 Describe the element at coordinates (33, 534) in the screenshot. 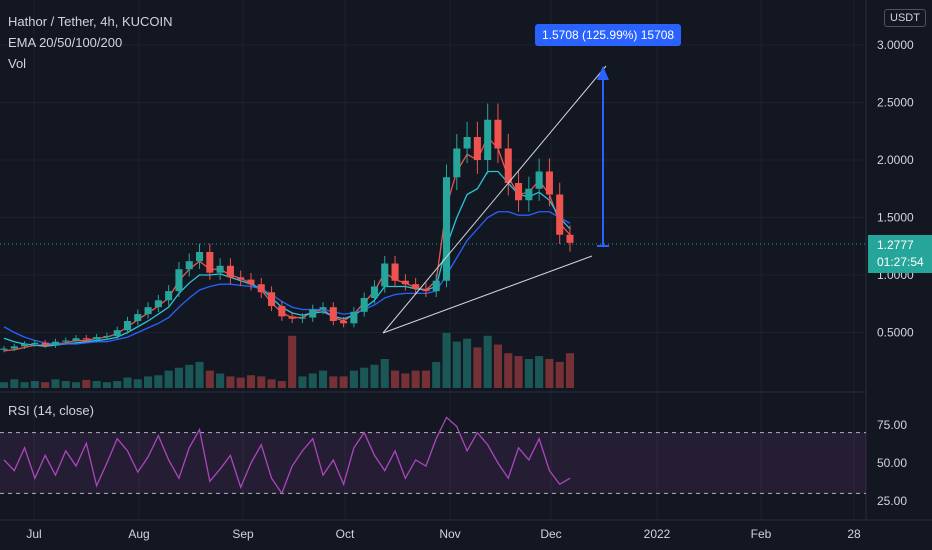

I see `x-tick-label: Jul` at that location.